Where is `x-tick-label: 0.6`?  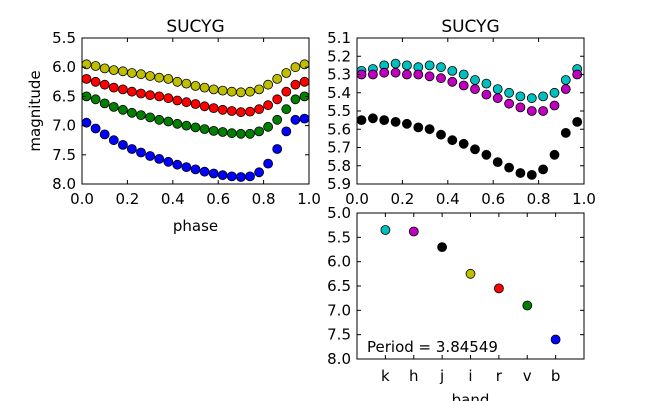
x-tick-label: 0.6 is located at coordinates (218, 199).